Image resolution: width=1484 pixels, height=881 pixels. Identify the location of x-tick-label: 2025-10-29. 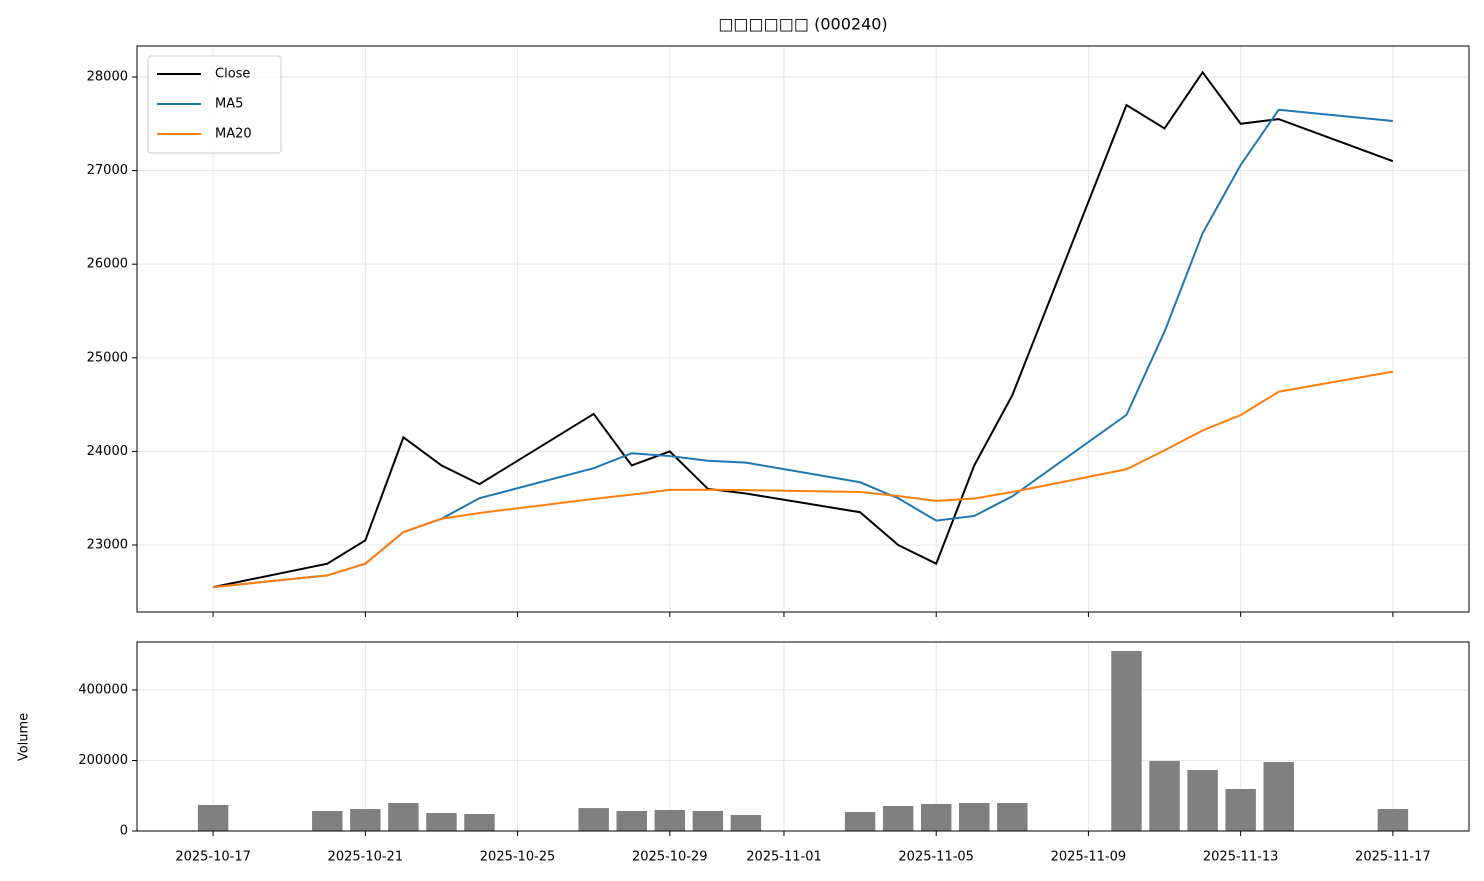
(670, 857).